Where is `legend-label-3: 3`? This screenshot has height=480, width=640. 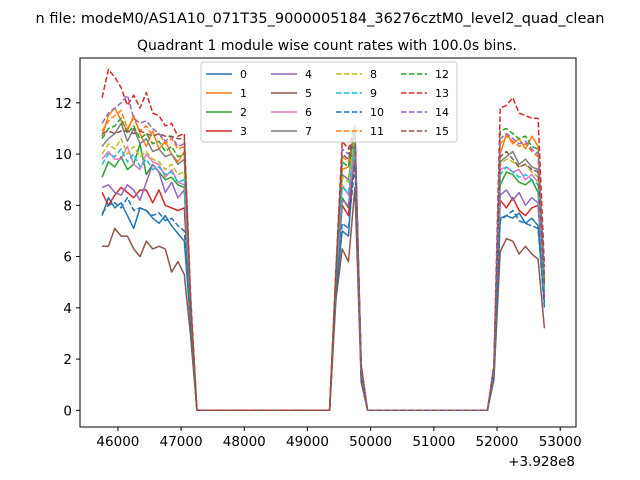 legend-label-3: 3 is located at coordinates (243, 131).